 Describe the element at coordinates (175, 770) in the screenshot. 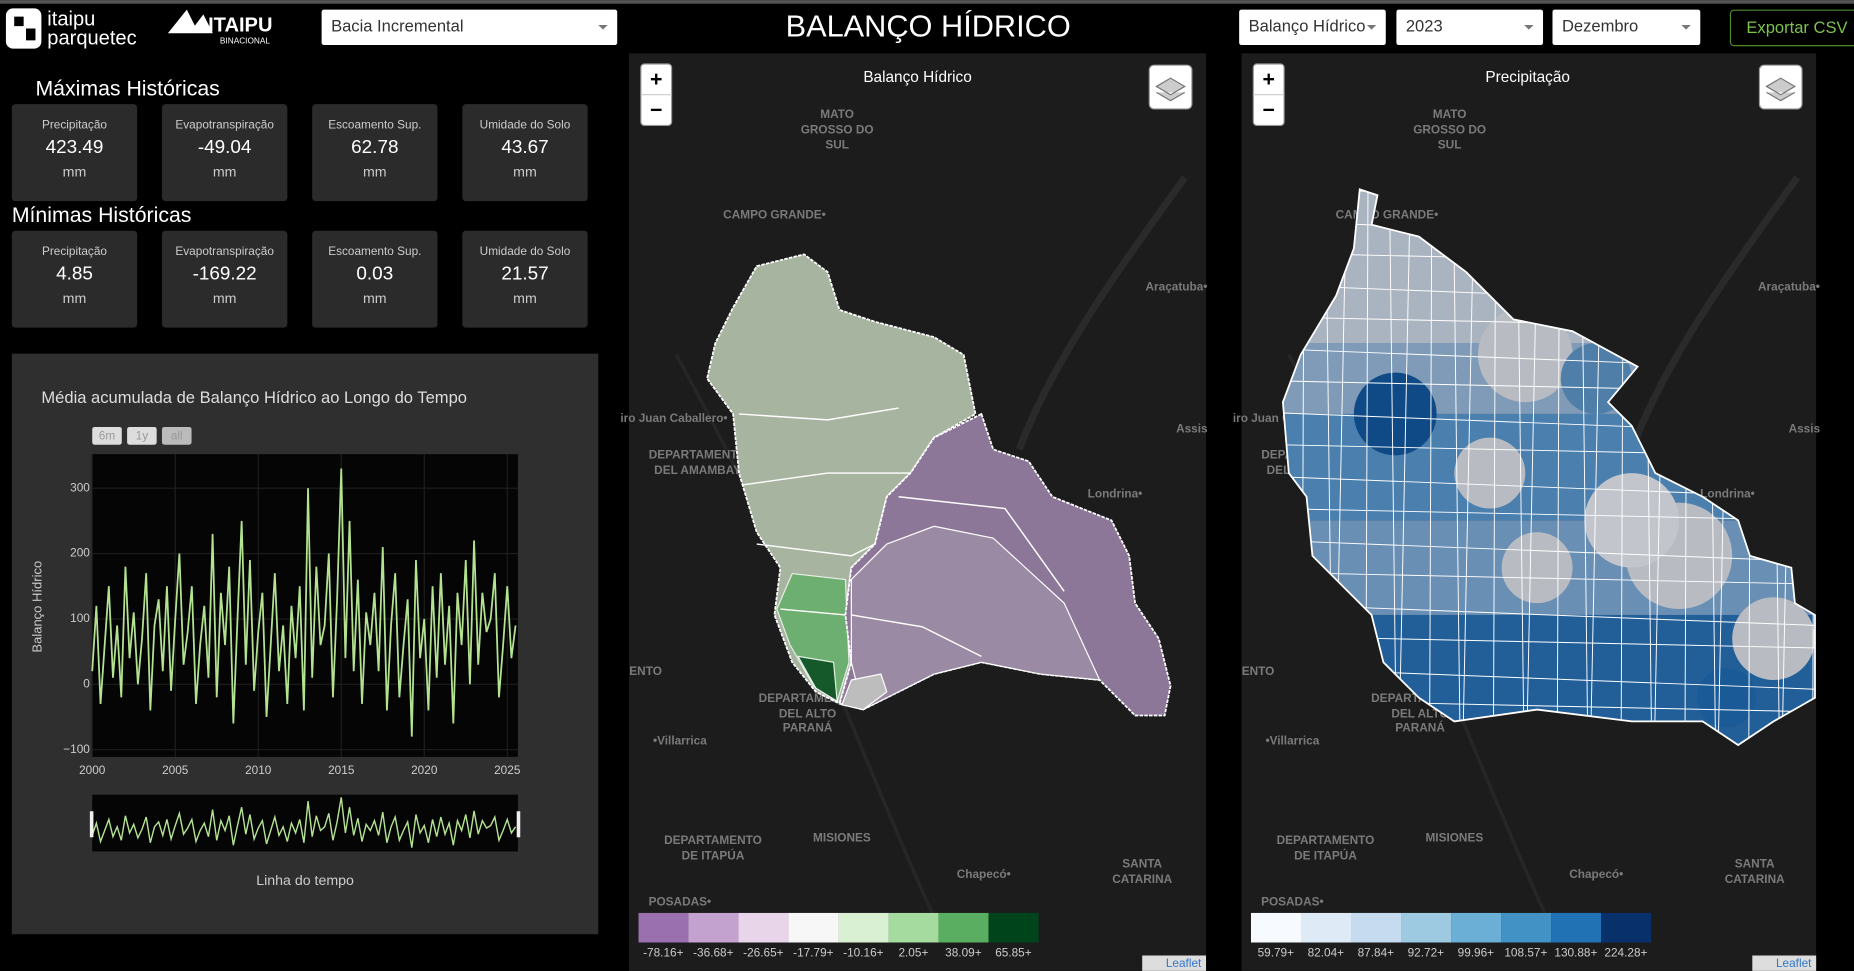

I see `x-tick-label: 2005` at that location.